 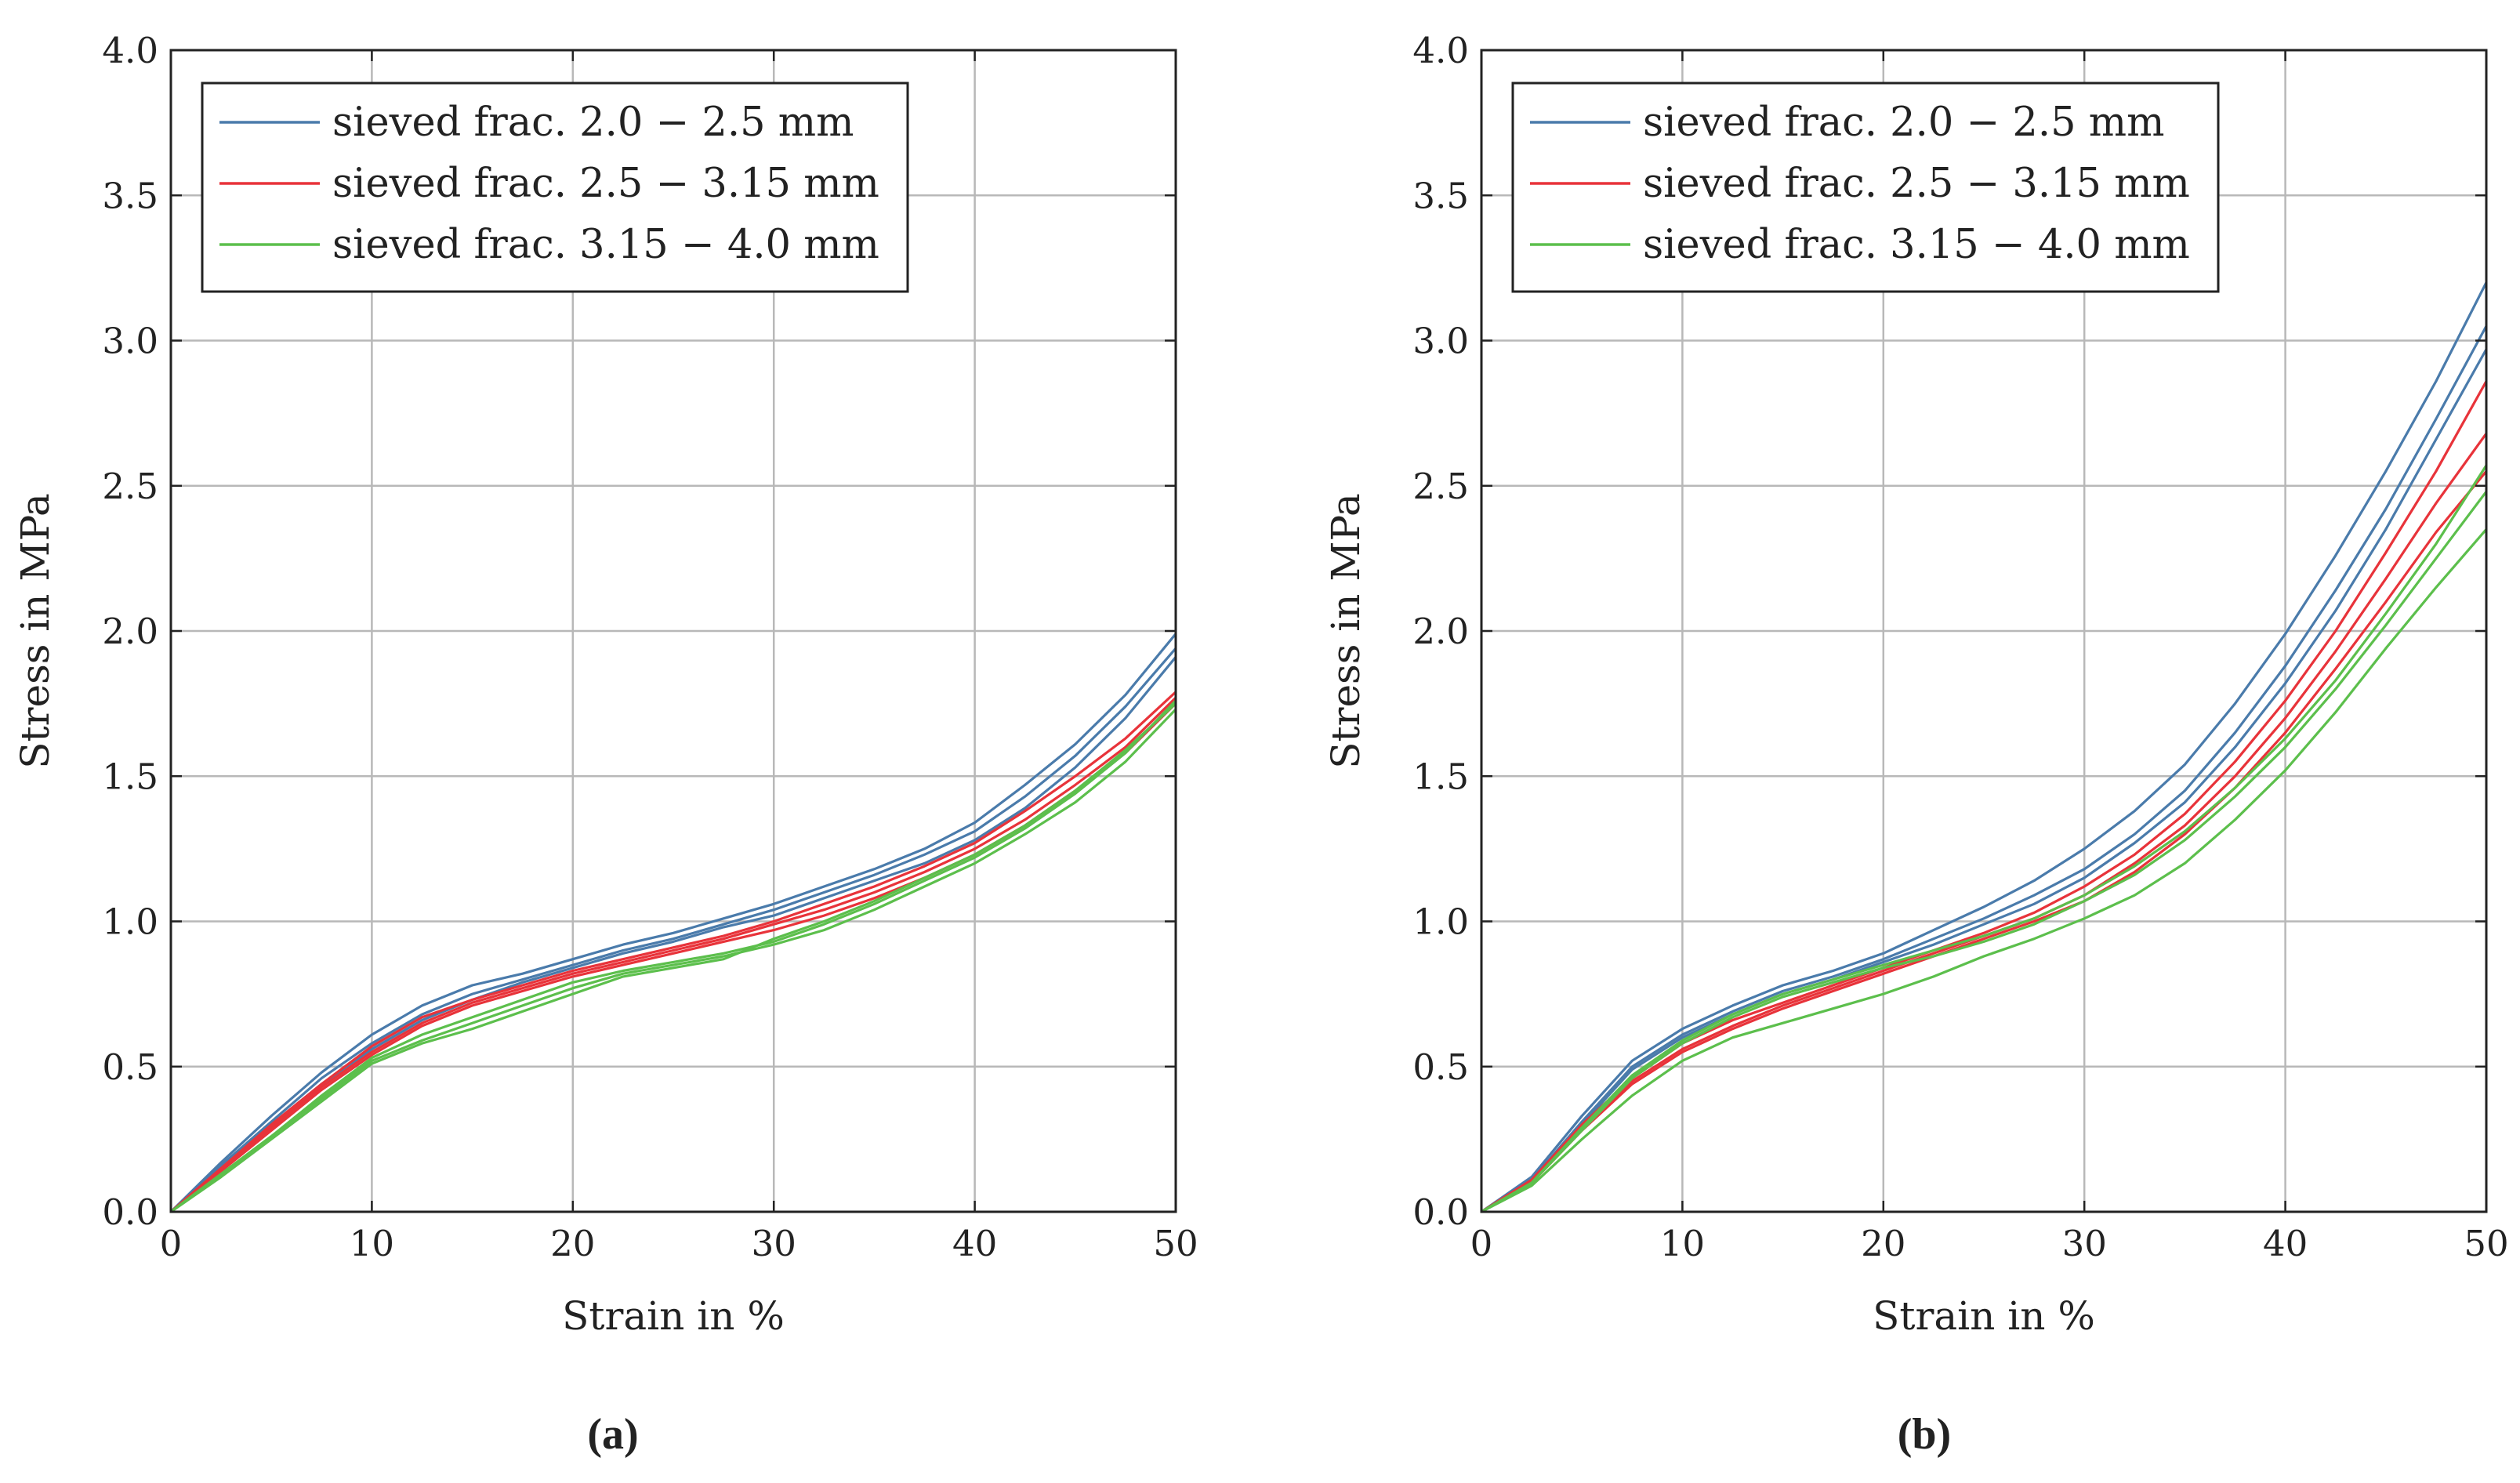 I want to click on panel-caption: (a), so click(x=612, y=1434).